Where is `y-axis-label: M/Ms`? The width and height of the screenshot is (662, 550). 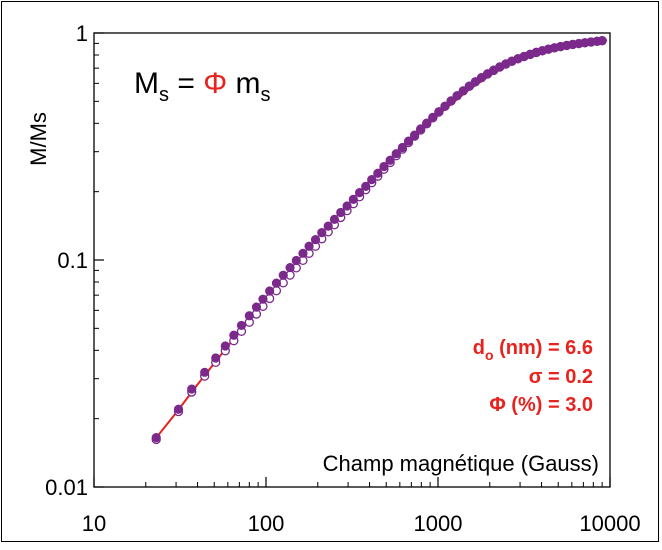 y-axis-label: M/Ms is located at coordinates (38, 139).